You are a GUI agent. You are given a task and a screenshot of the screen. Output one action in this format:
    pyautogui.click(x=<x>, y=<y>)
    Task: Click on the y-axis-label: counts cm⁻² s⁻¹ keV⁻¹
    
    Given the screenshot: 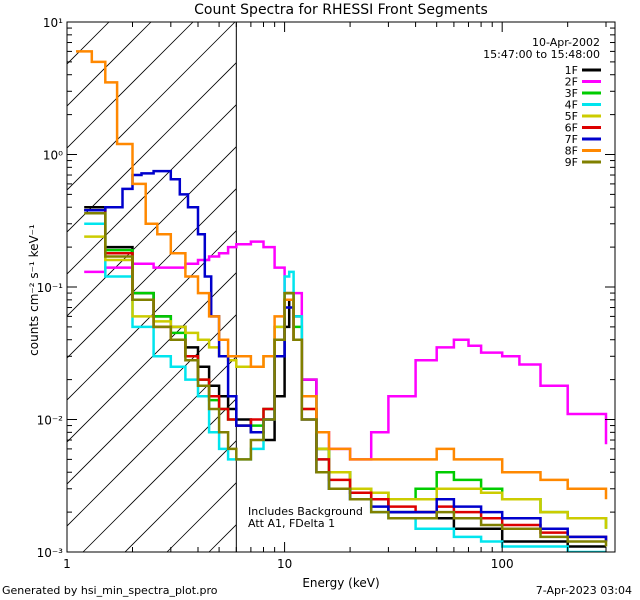 What is the action you would take?
    pyautogui.click(x=34, y=290)
    